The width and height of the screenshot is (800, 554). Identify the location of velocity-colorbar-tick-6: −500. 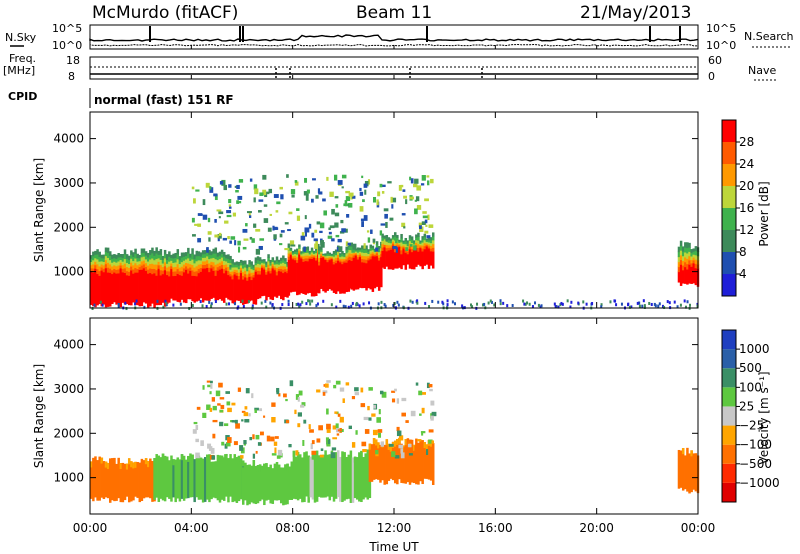
(755, 464).